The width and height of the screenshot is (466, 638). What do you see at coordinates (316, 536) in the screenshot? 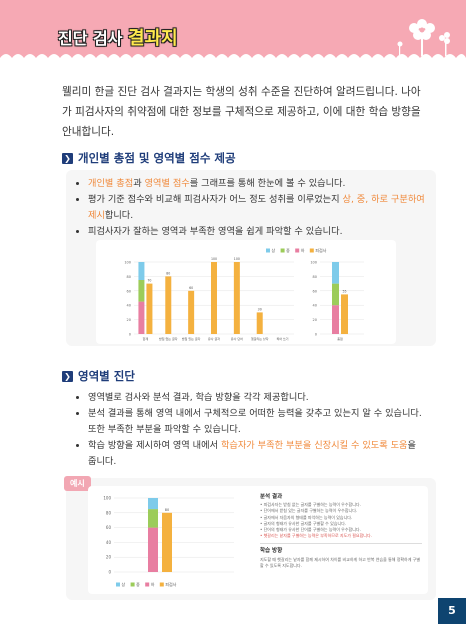
I see `analysis-line-warning: • 헷갈리는 낱자를 구별하는 능력은 부족하므로 지도가 필요합니다.` at bounding box center [316, 536].